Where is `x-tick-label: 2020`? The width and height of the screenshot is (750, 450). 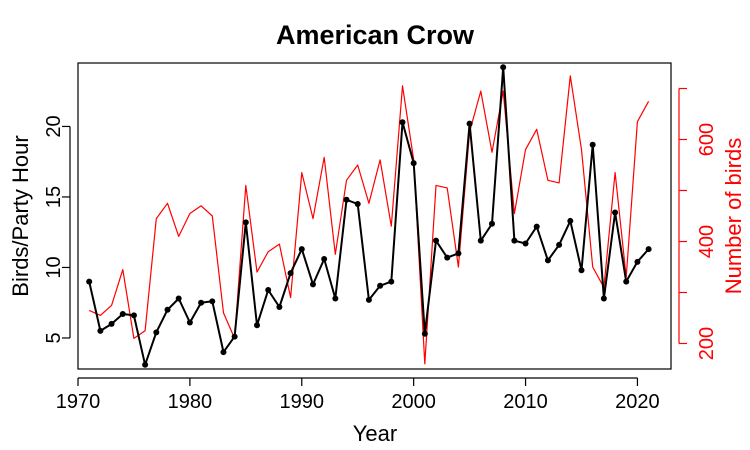
x-tick-label: 2020 is located at coordinates (637, 402).